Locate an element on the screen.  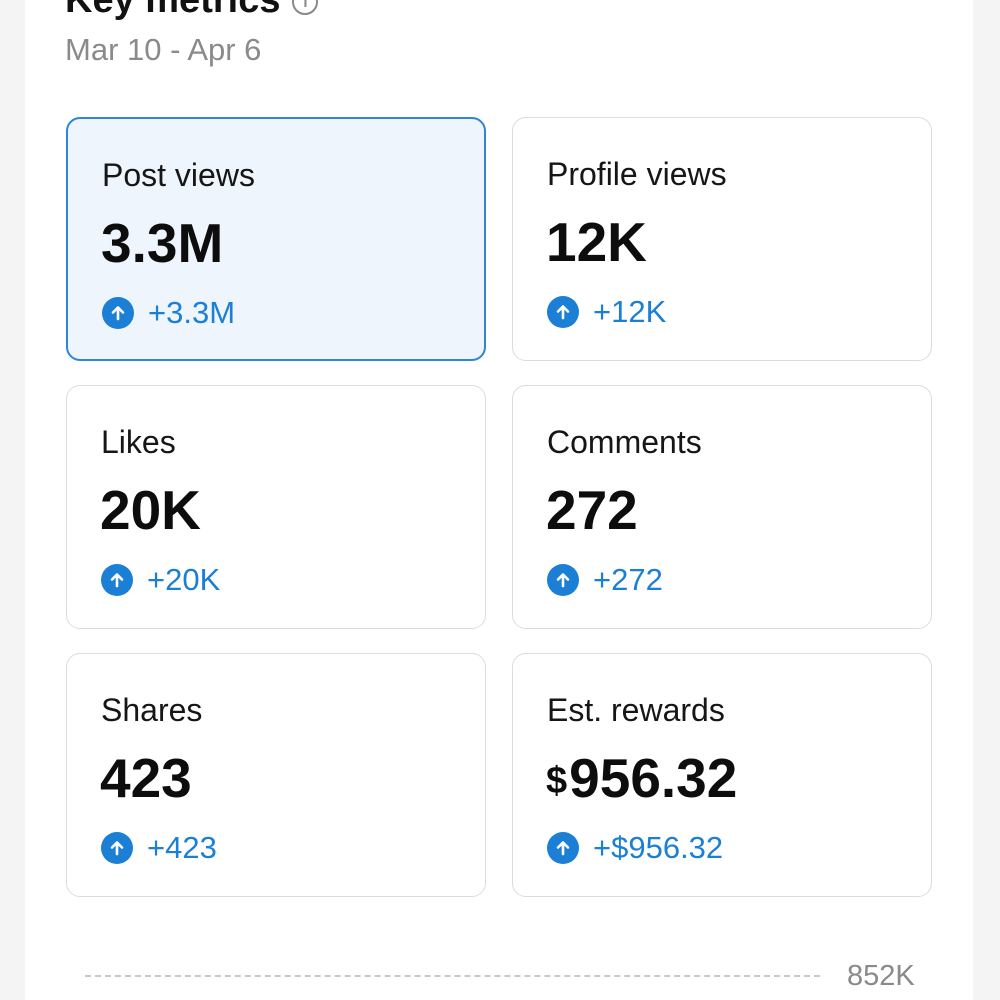
chart-gridline is located at coordinates (452, 976).